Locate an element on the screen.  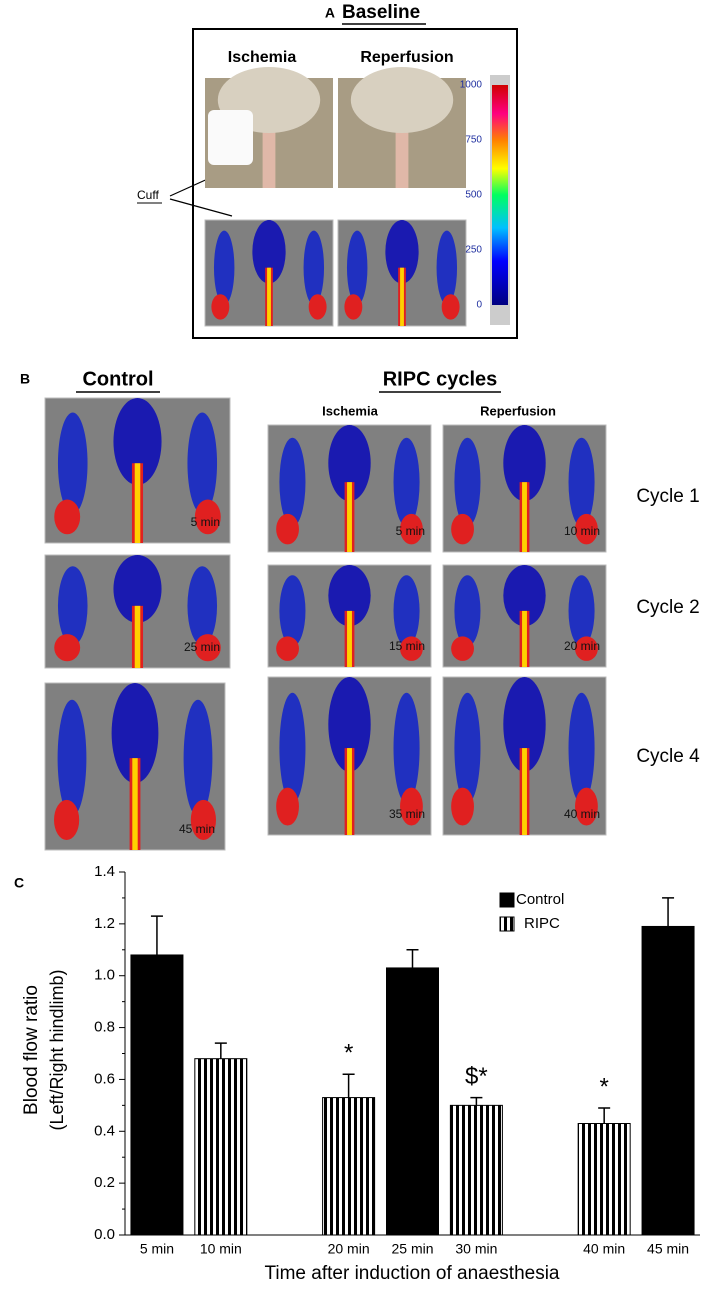
annotation: * is located at coordinates (348, 1053).